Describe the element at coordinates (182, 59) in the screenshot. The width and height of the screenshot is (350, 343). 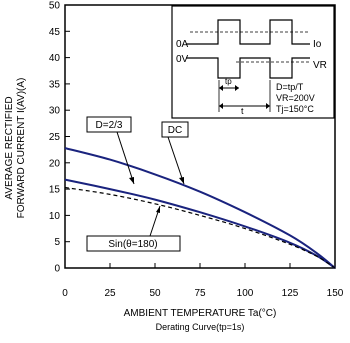
I see `inset-label-0v: 0V` at that location.